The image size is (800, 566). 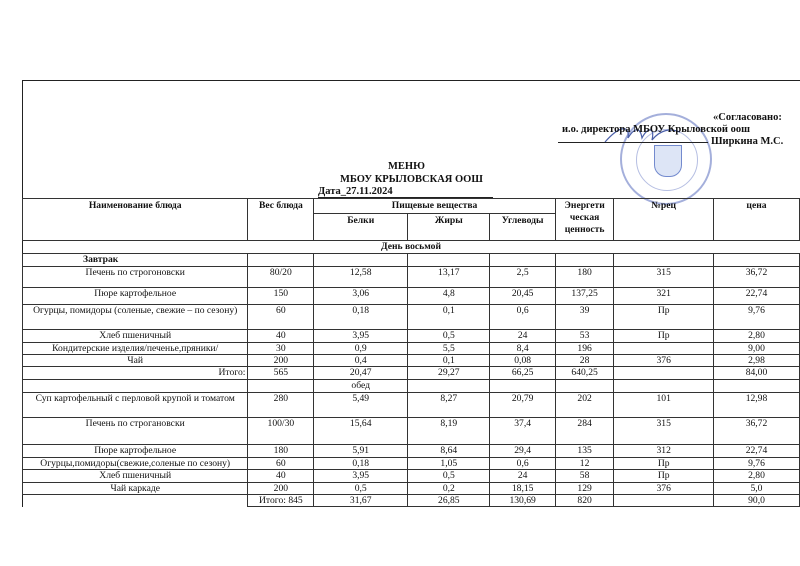 I want to click on cell: 36,72, so click(x=756, y=277).